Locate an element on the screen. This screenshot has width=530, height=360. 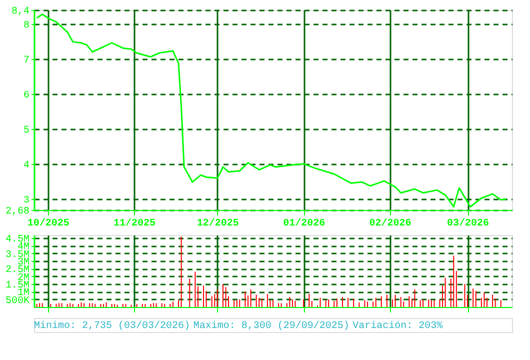
y-tick-label: 8 is located at coordinates (26, 26).